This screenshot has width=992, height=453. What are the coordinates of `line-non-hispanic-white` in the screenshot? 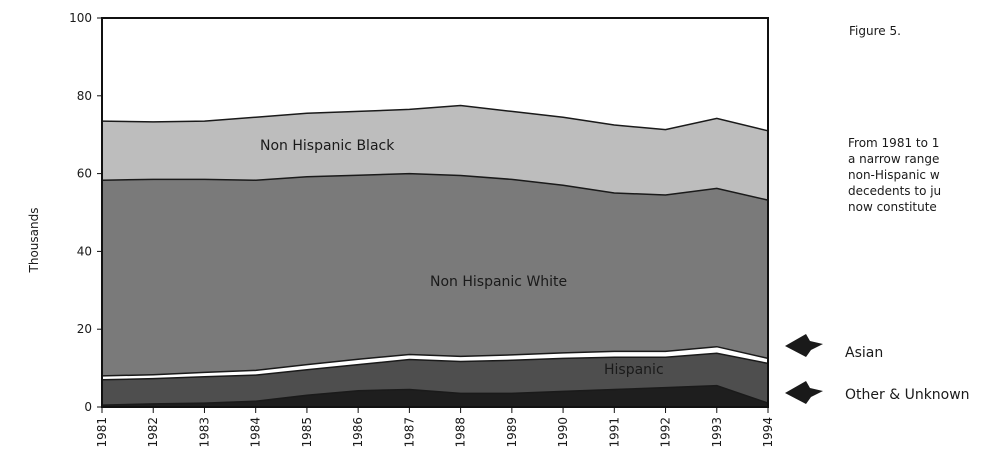 It's located at (435, 186).